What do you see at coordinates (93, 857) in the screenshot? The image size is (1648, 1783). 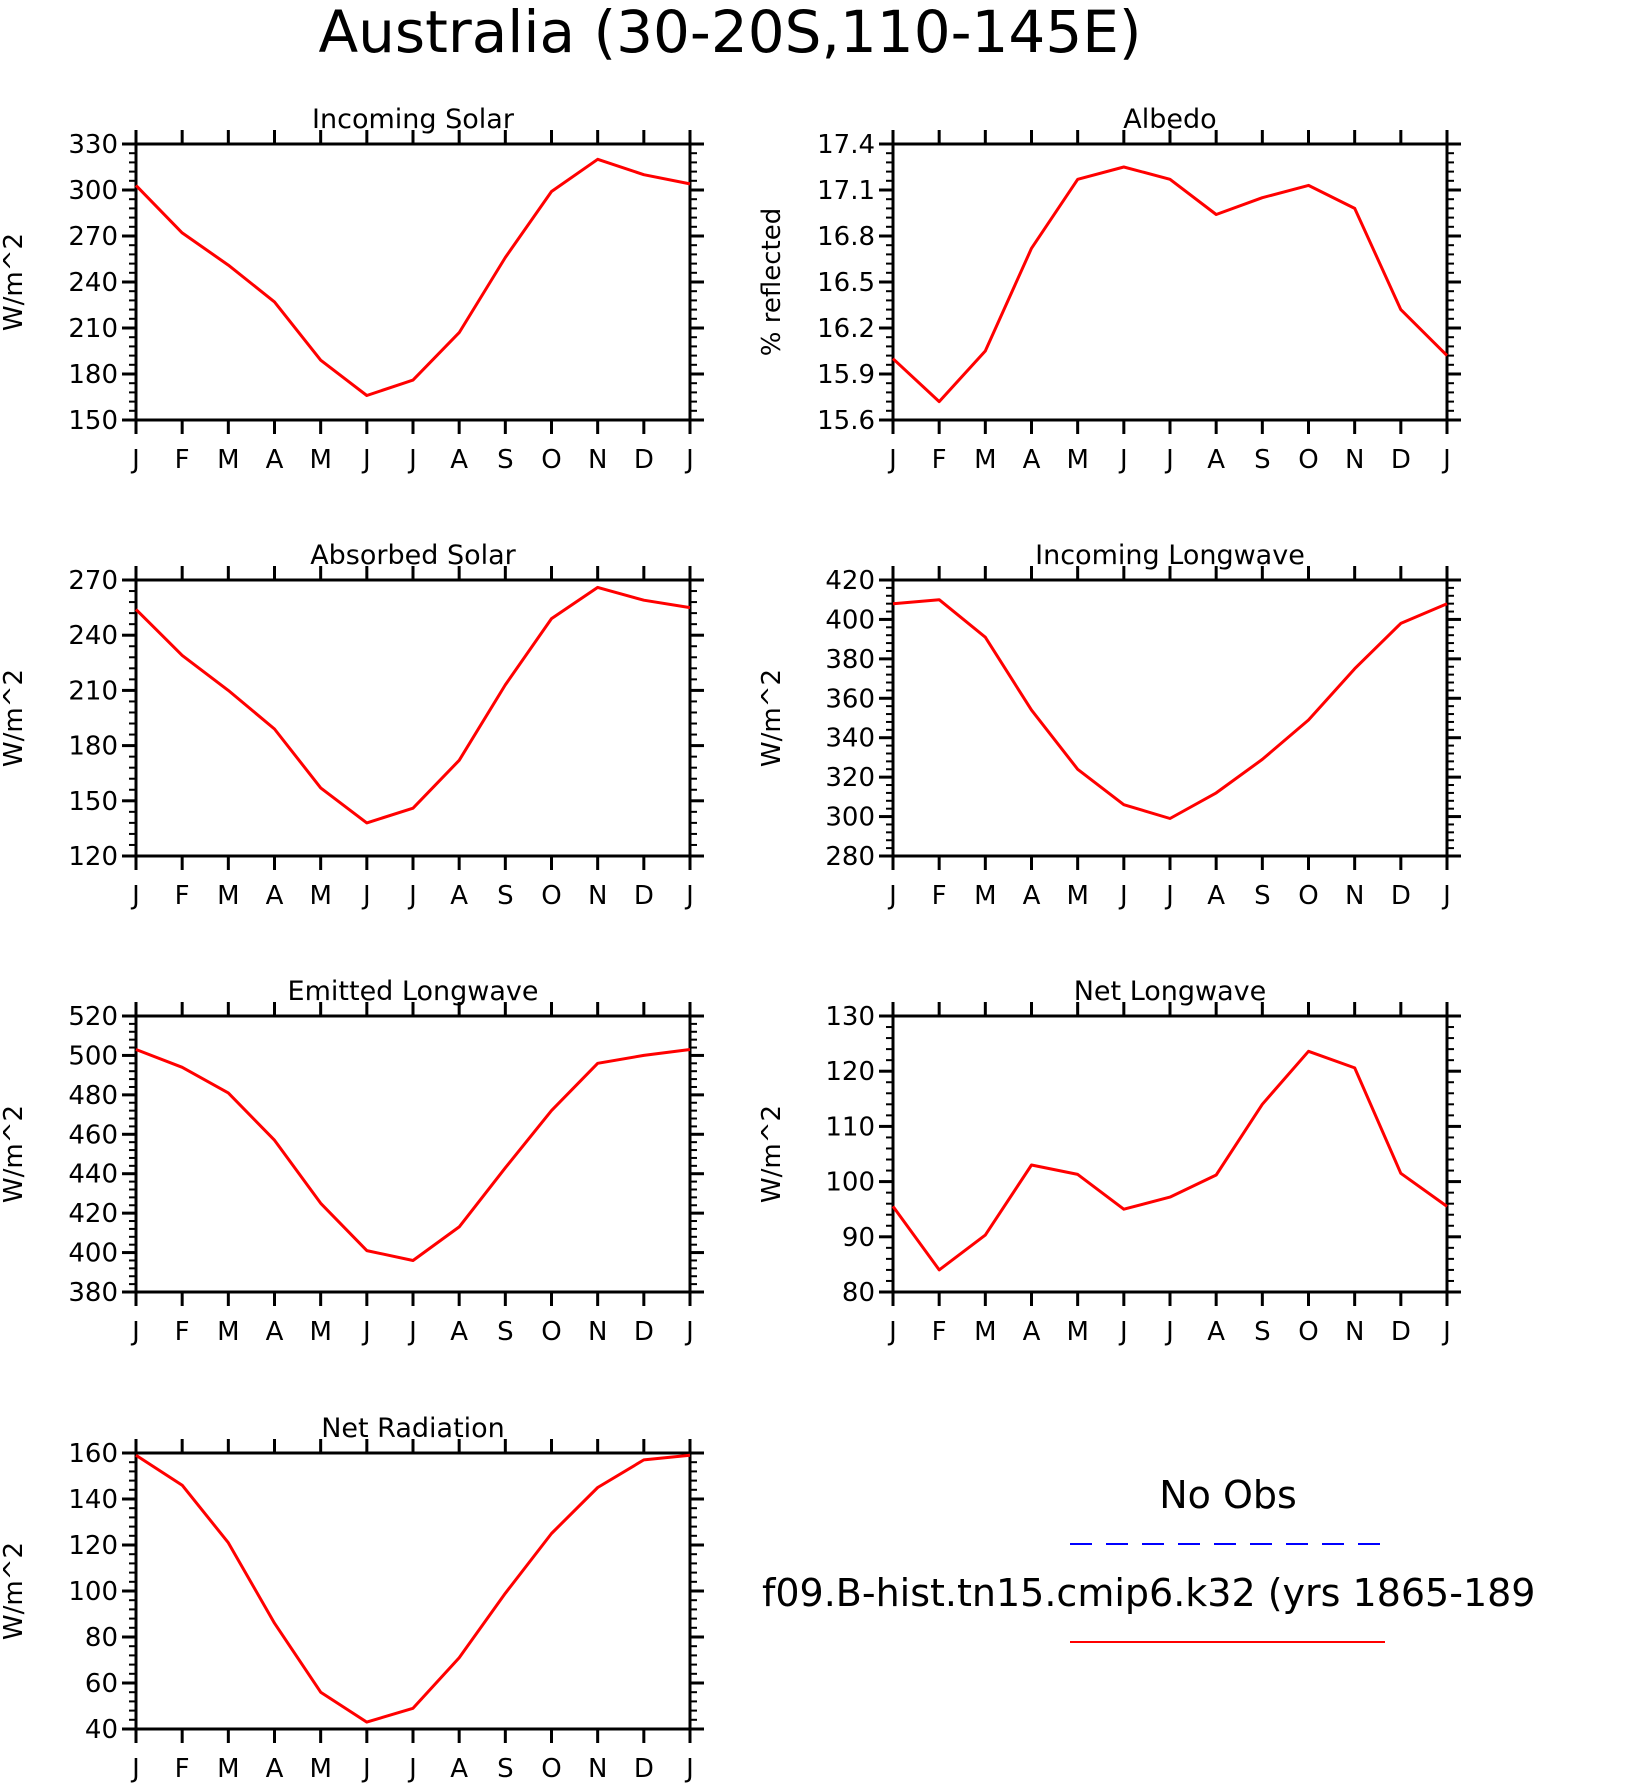 I see `y-tick-label: 120` at bounding box center [93, 857].